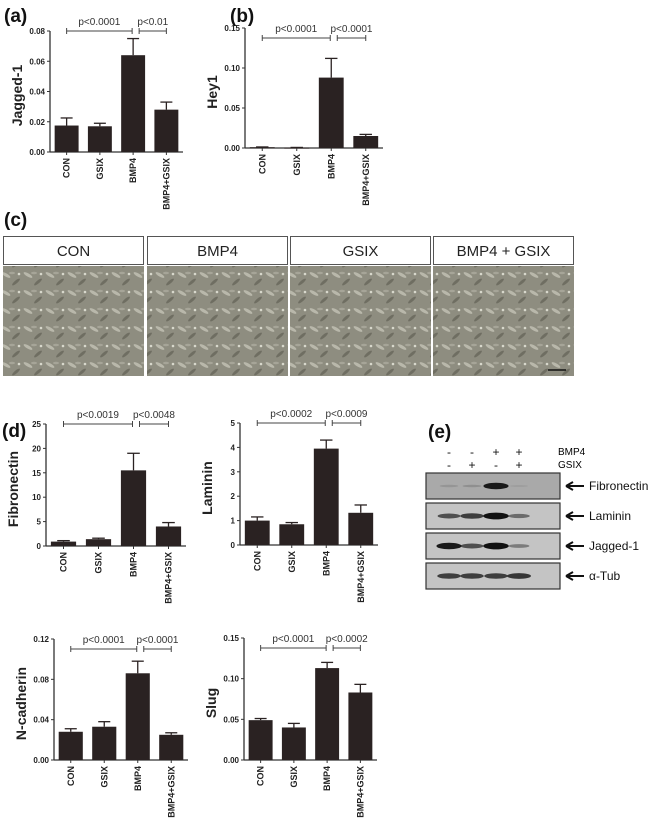 This screenshot has width=658, height=822. I want to click on micrograph-header: BMP4, so click(217, 251).